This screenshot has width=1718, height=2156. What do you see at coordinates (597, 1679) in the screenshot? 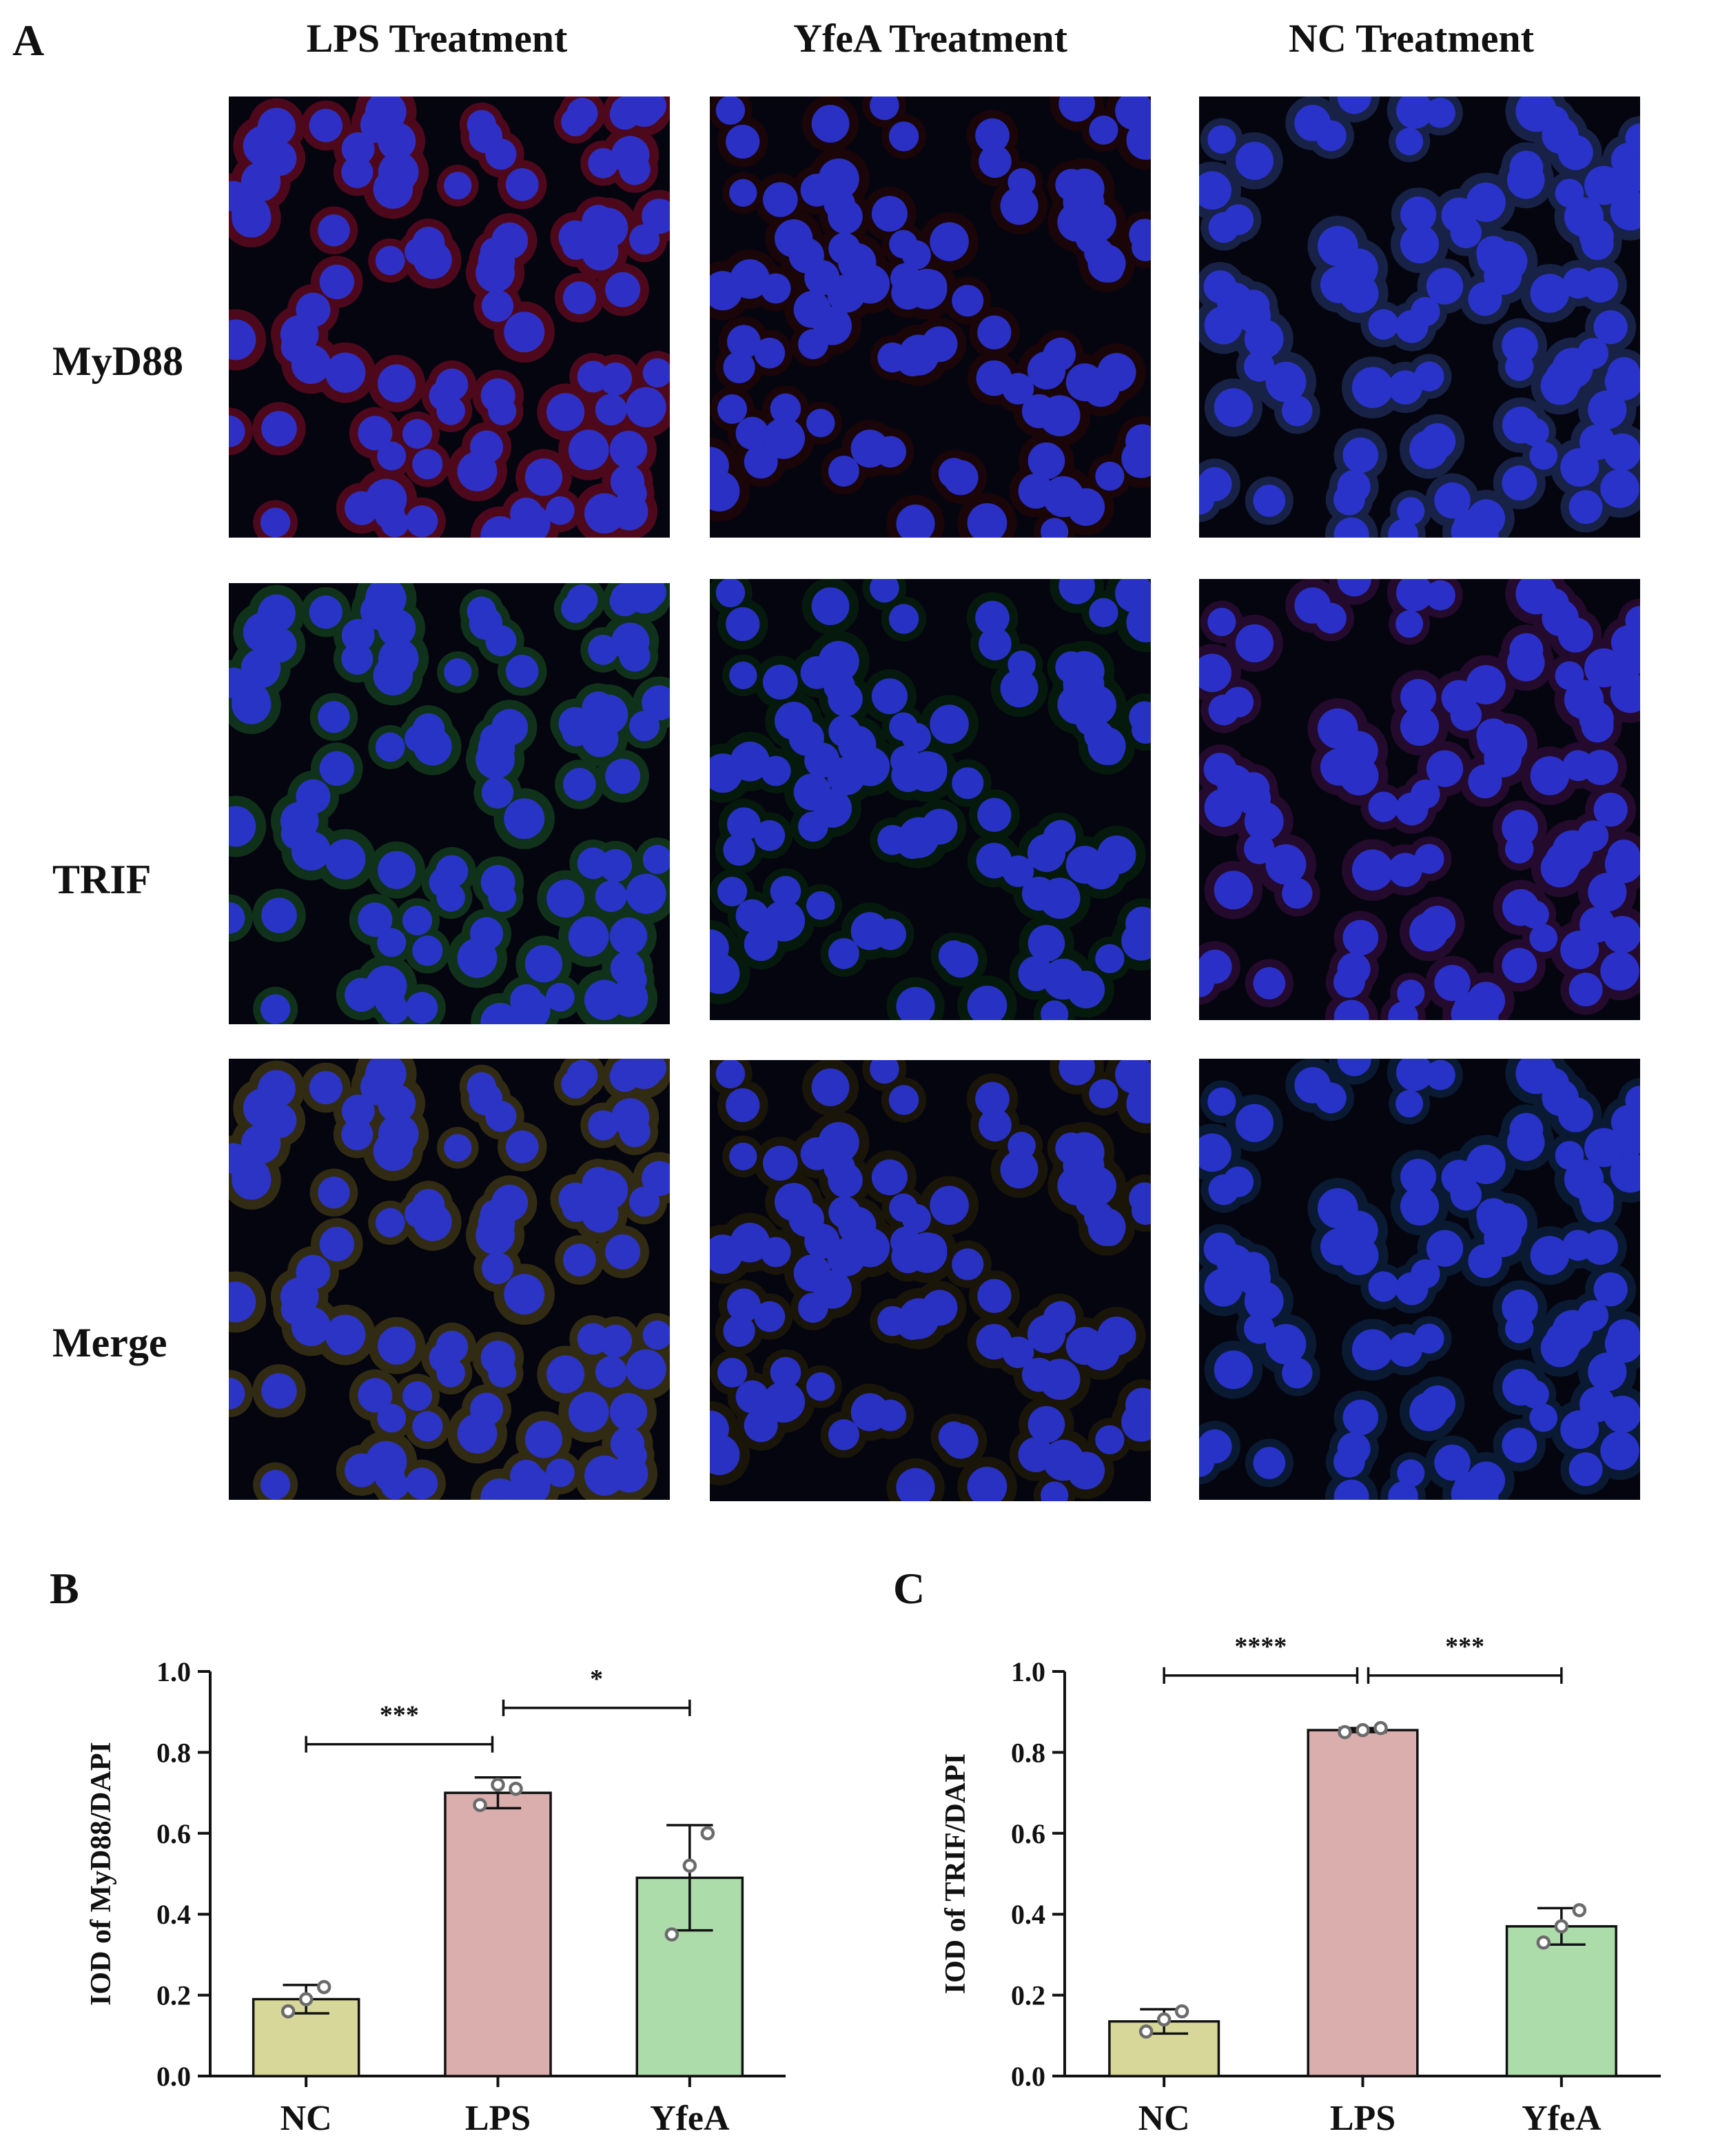
I see `significance-label: *` at bounding box center [597, 1679].